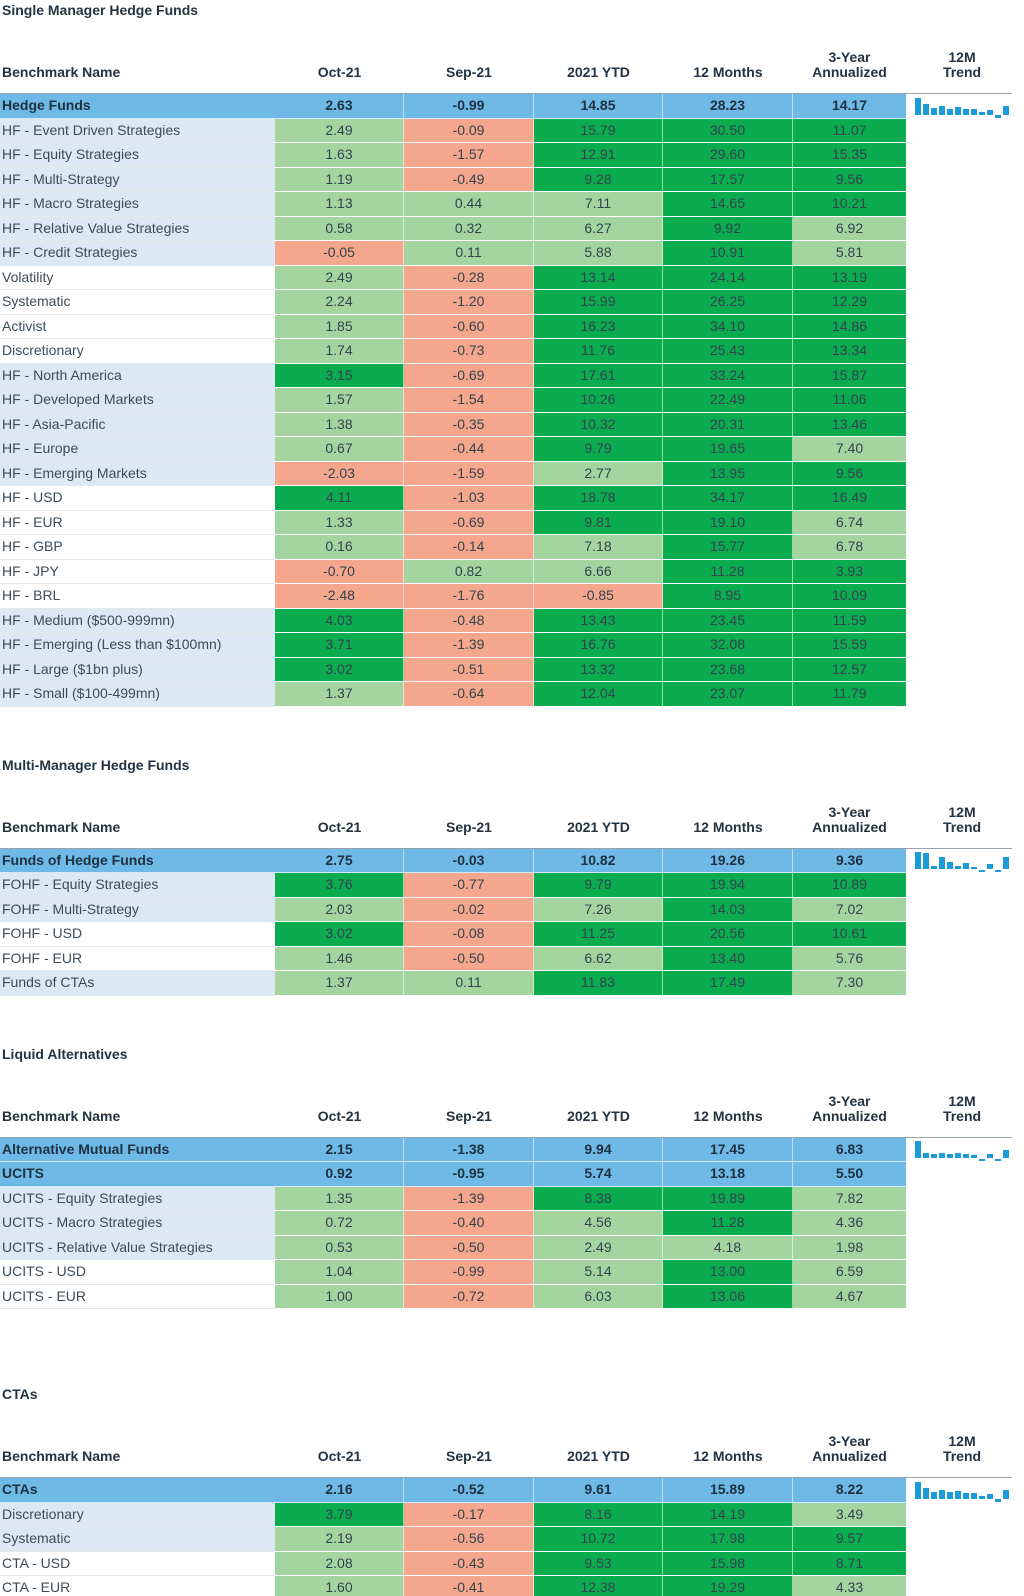 Image resolution: width=1024 pixels, height=1596 pixels. I want to click on column-header-label: 12 Months, so click(728, 1115).